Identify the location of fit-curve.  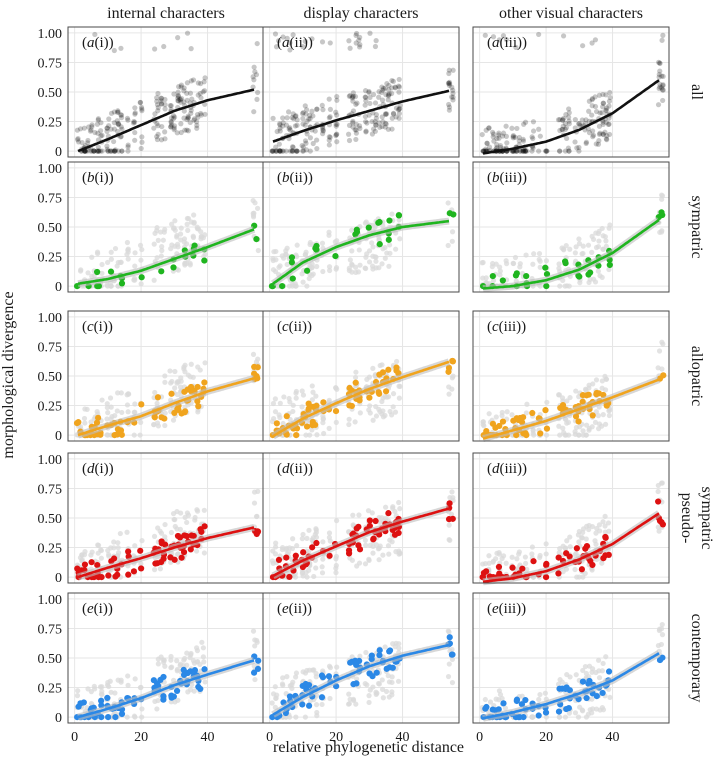
(571, 254).